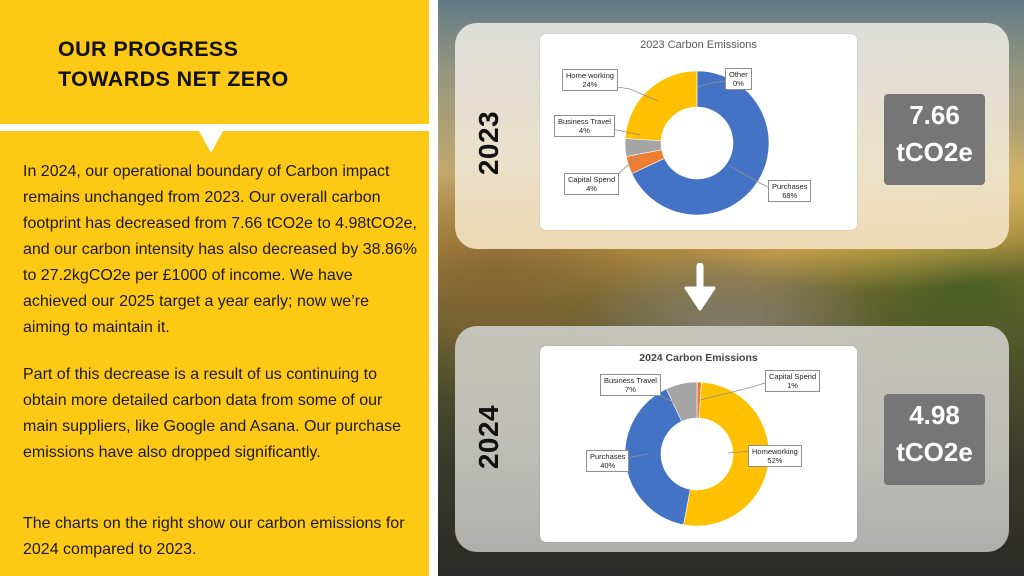 The height and width of the screenshot is (576, 1024). I want to click on donut-chart-2023, so click(685, 143).